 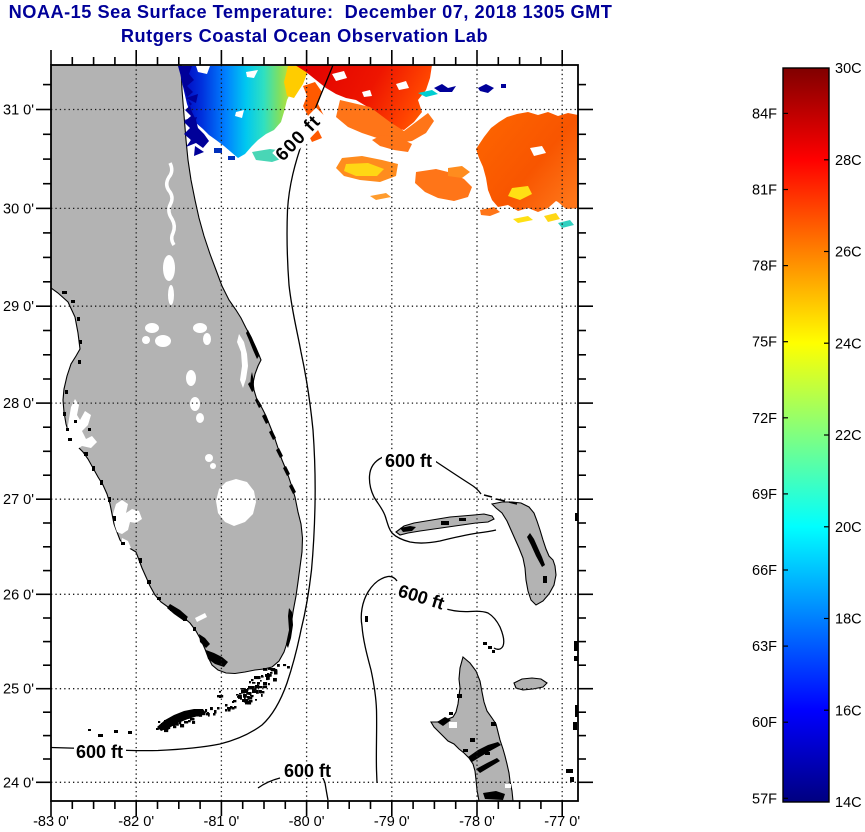 What do you see at coordinates (848, 803) in the screenshot?
I see `svg-text: 14C` at bounding box center [848, 803].